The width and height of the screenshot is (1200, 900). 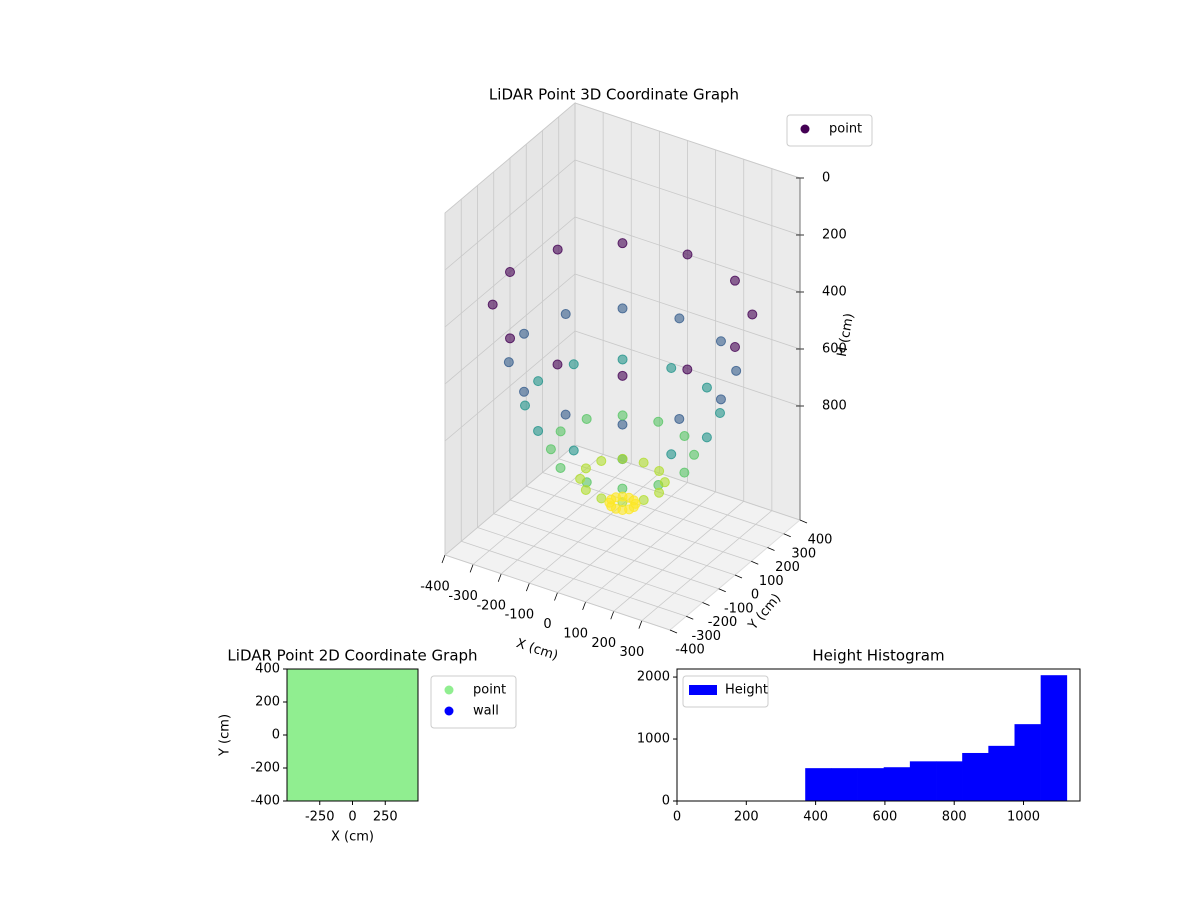 I want to click on y-tick-label: 100, so click(x=771, y=581).